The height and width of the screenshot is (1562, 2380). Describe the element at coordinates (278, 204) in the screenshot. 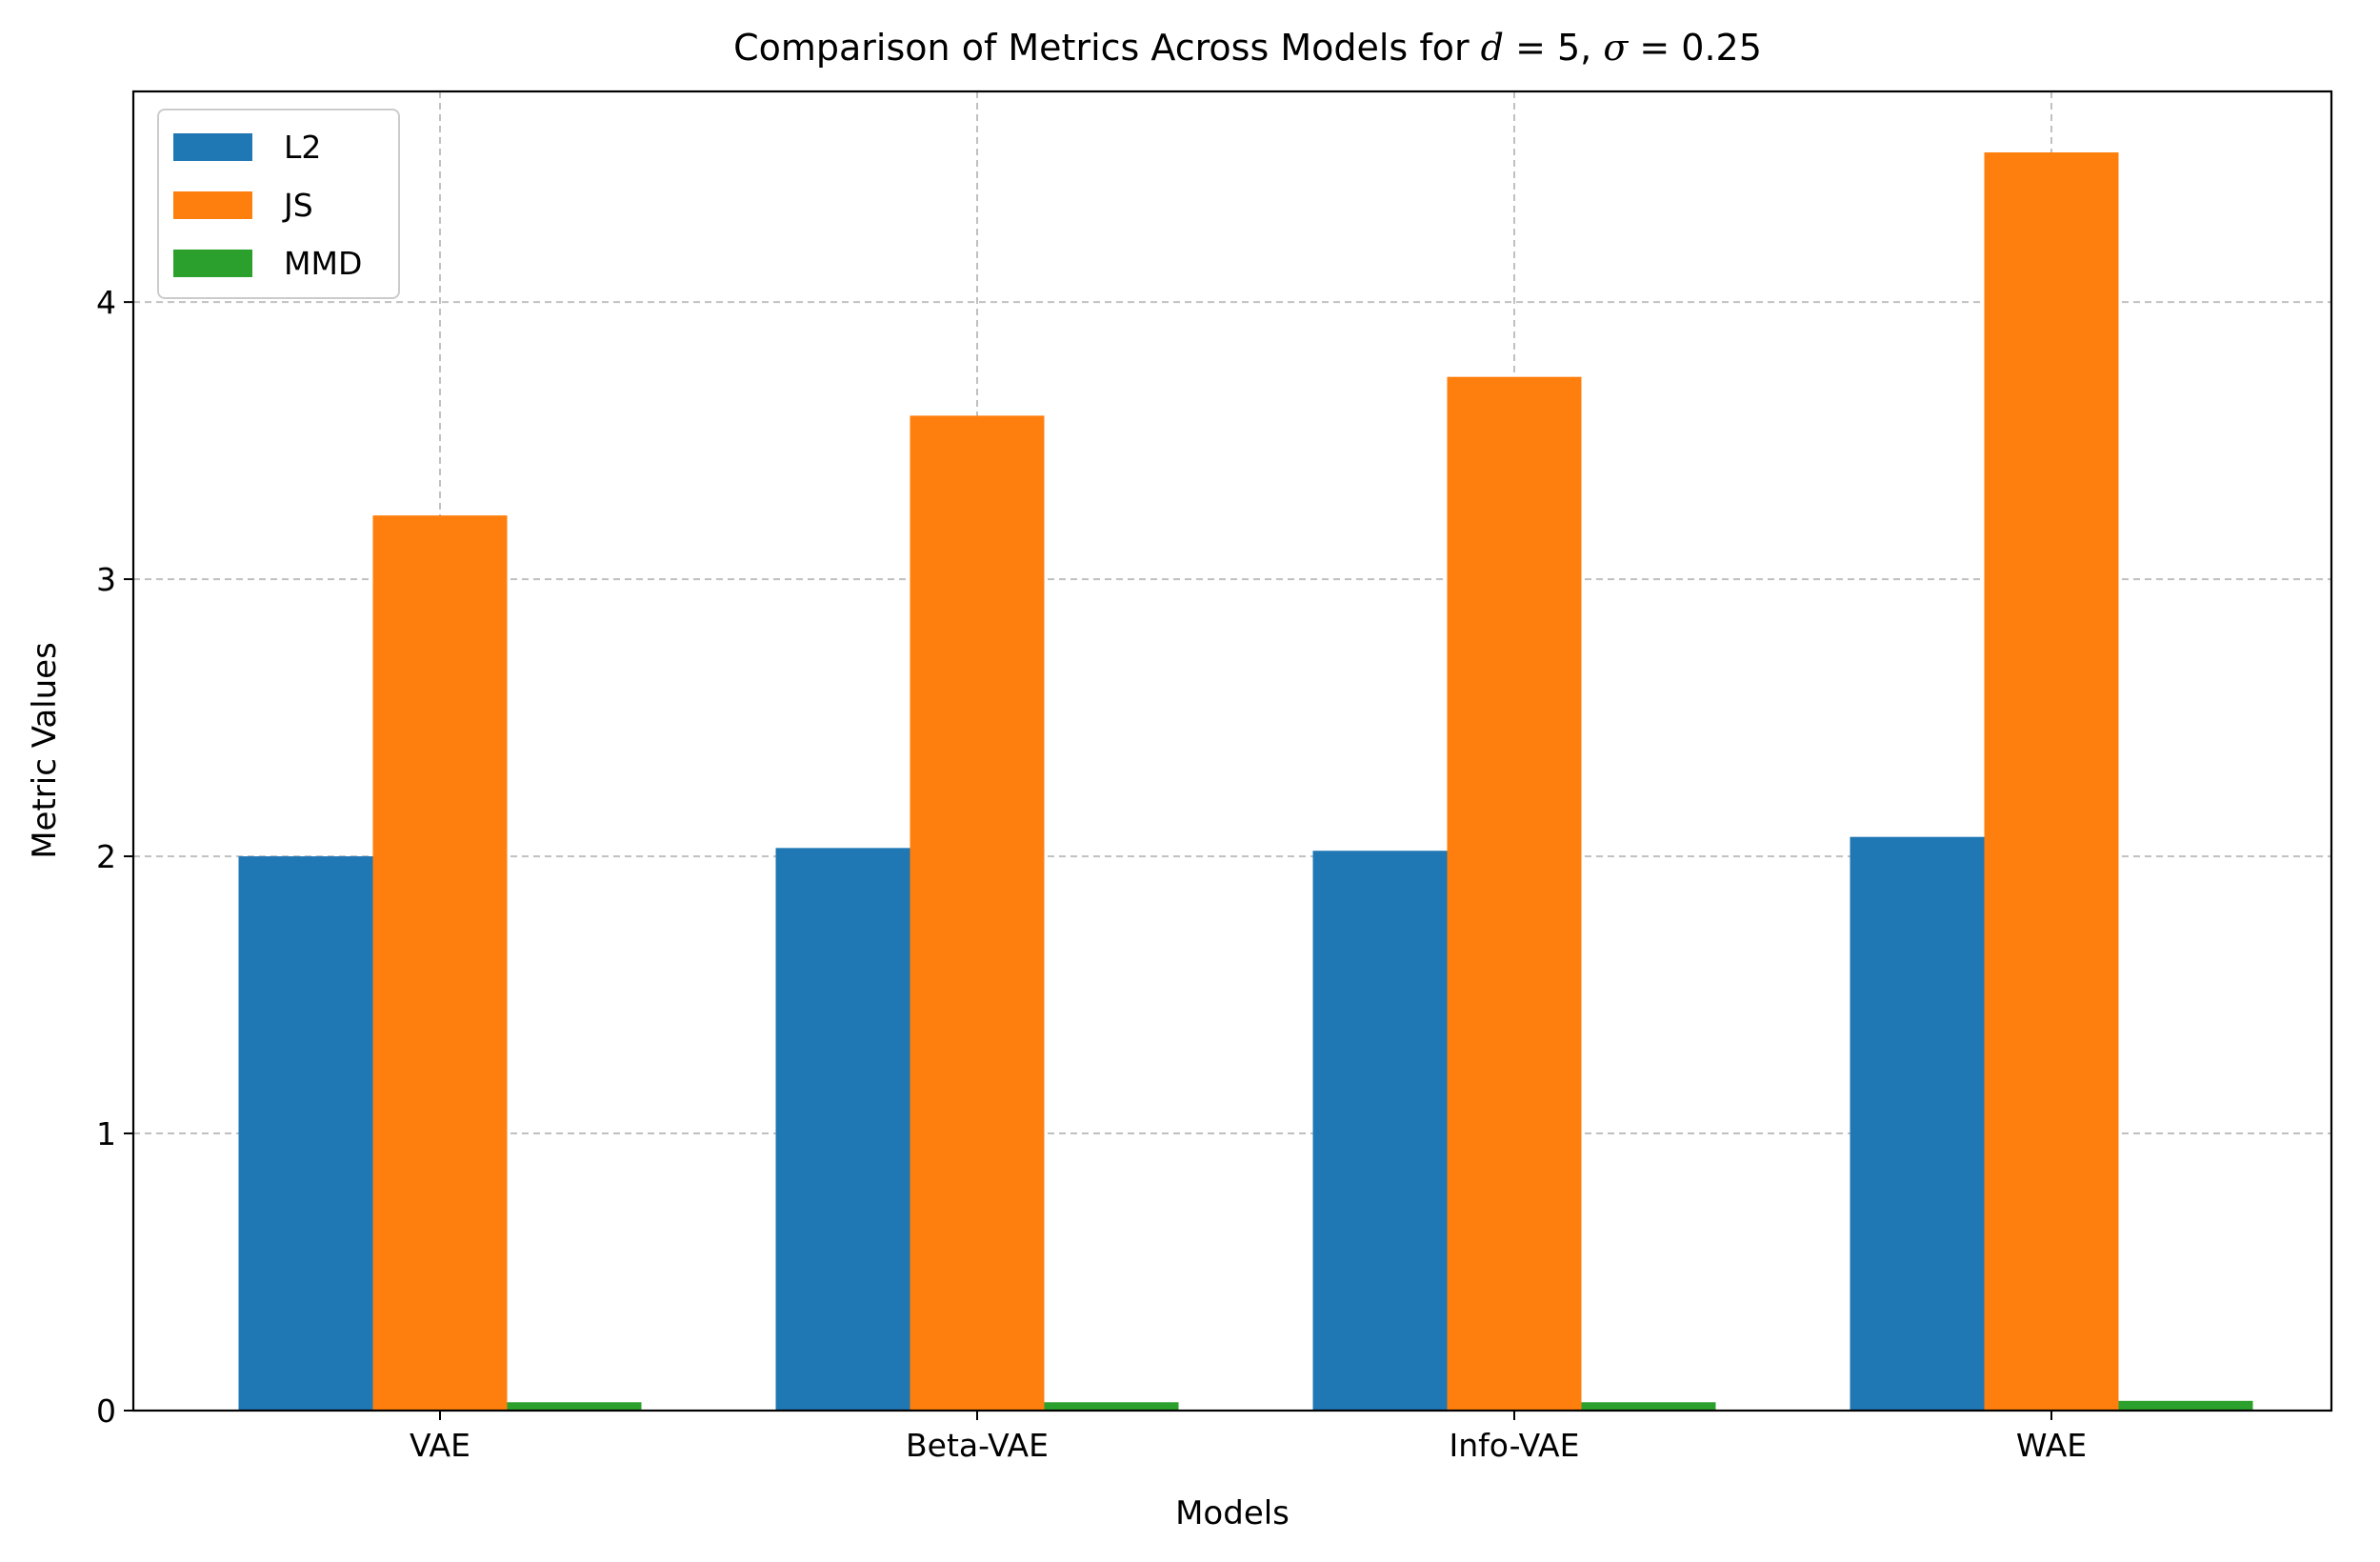

I see `legend: L2 JS MMD` at that location.